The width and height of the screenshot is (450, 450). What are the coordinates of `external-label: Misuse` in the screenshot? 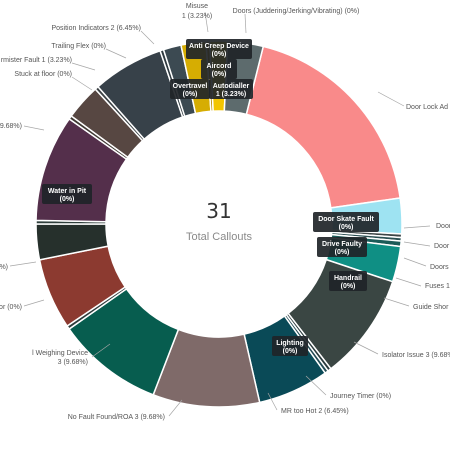 It's located at (197, 6).